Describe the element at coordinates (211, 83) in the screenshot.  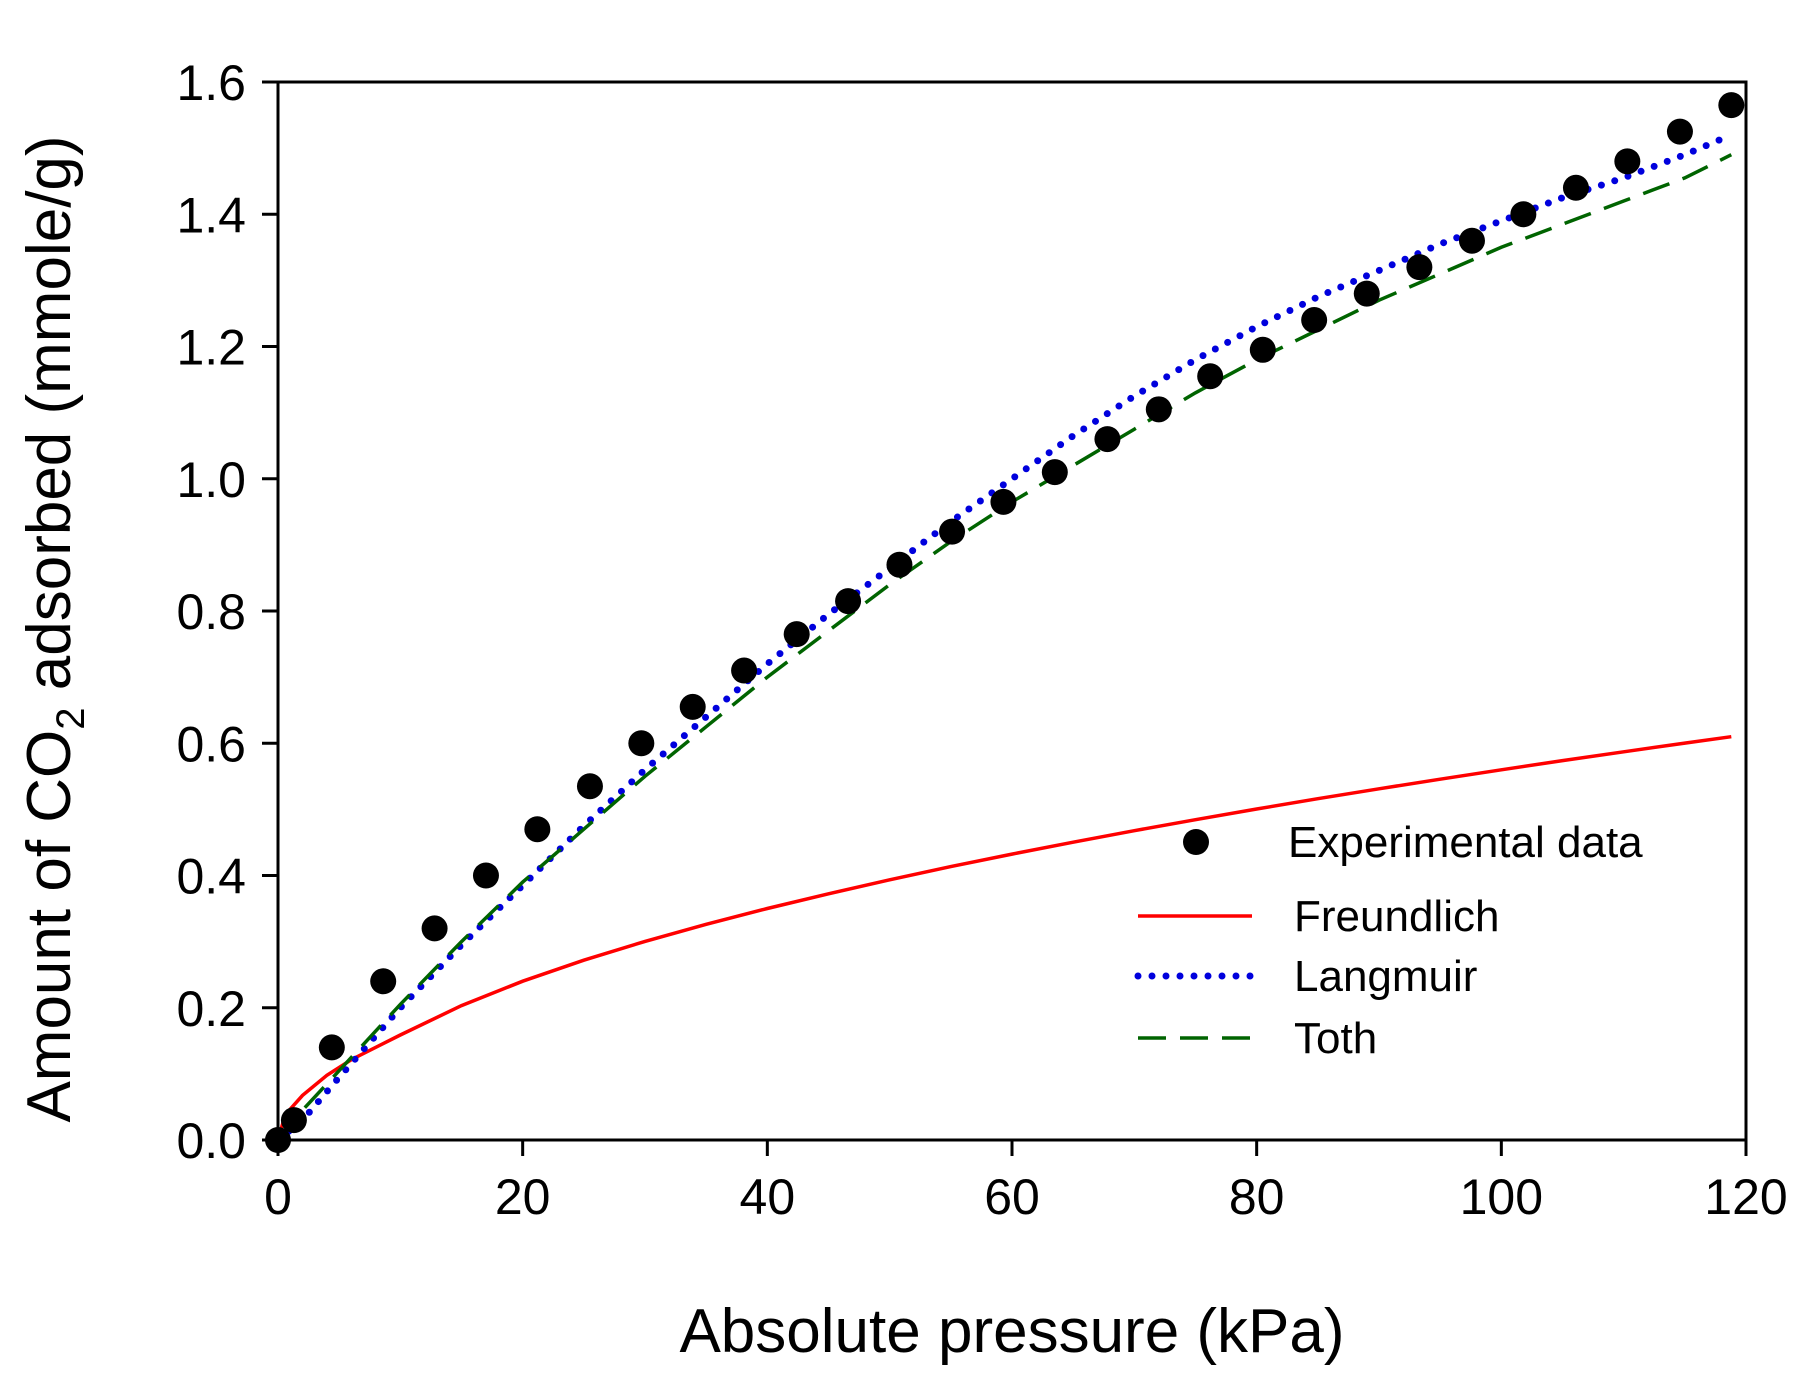
I see `y-tick-label: 1.6` at that location.